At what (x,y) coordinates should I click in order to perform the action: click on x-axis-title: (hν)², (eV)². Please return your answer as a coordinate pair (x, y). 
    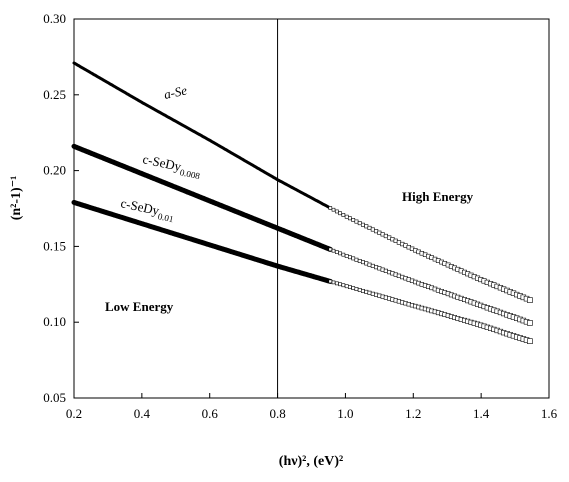
    Looking at the image, I should click on (311, 461).